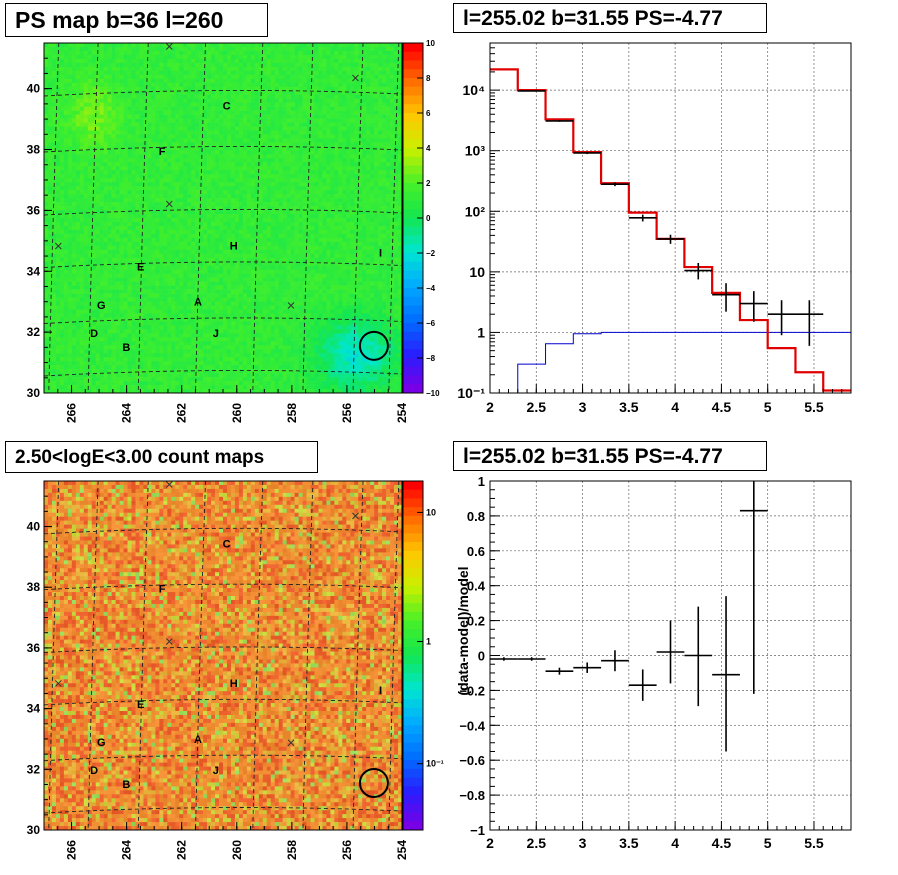  What do you see at coordinates (431, 253) in the screenshot?
I see `colorbar-tick-label: −2` at bounding box center [431, 253].